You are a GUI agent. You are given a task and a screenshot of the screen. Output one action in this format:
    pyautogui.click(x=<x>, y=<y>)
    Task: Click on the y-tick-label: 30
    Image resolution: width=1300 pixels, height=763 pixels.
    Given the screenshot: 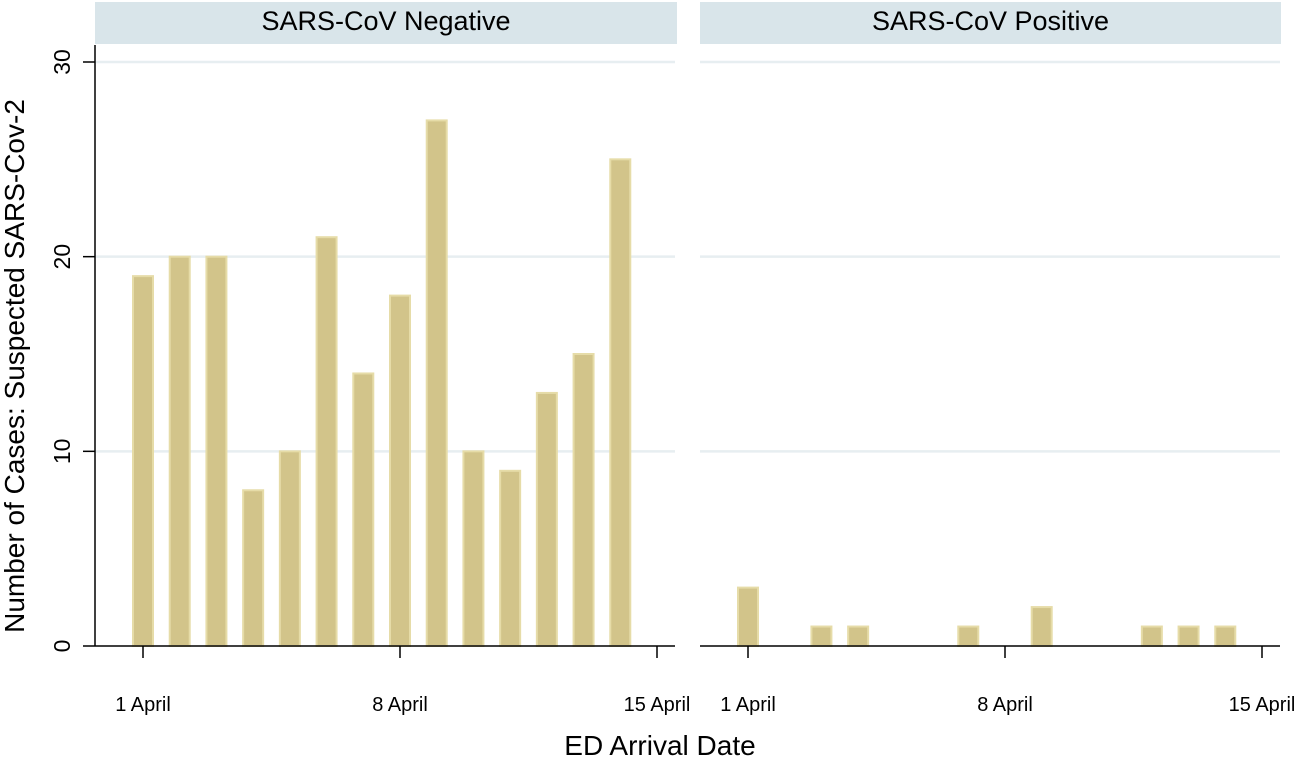 What is the action you would take?
    pyautogui.click(x=62, y=62)
    